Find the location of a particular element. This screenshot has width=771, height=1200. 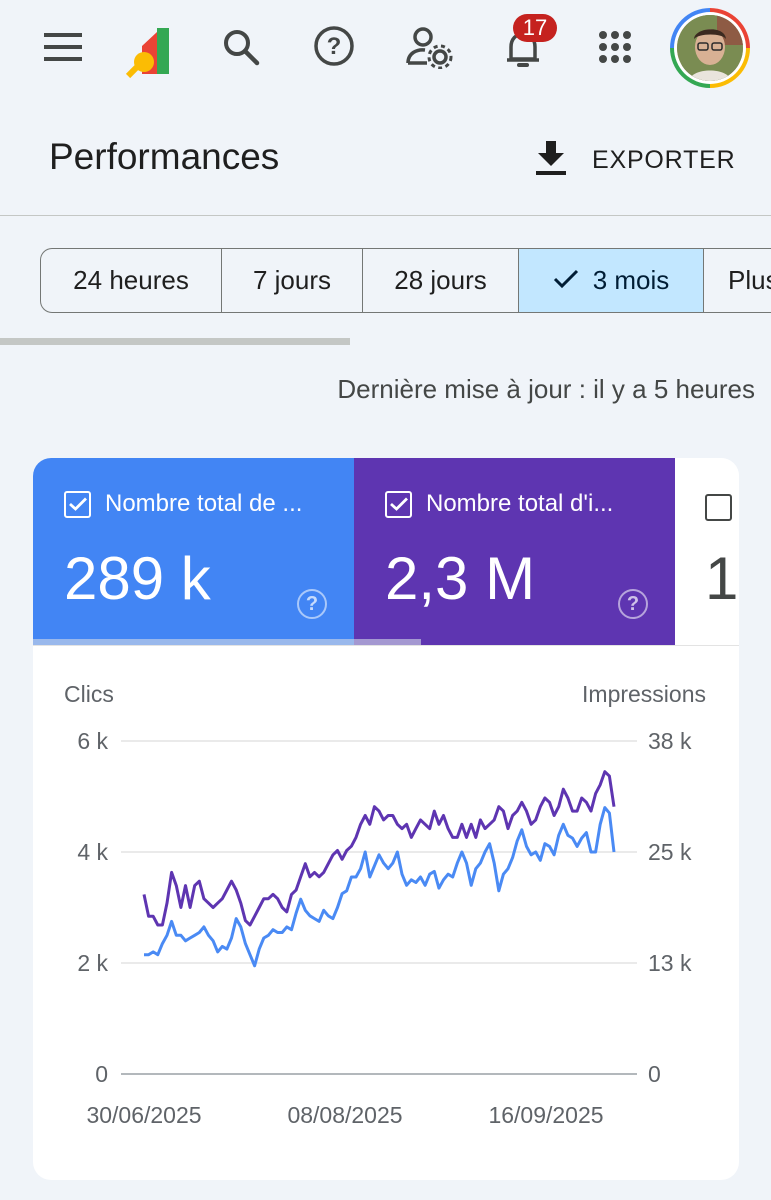

x-tick-label: 08/08/2025 is located at coordinates (344, 1115).